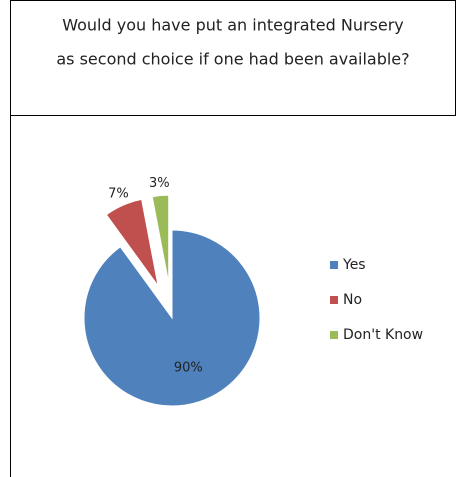 This screenshot has height=477, width=457. What do you see at coordinates (354, 265) in the screenshot?
I see `legend-label: Yes` at bounding box center [354, 265].